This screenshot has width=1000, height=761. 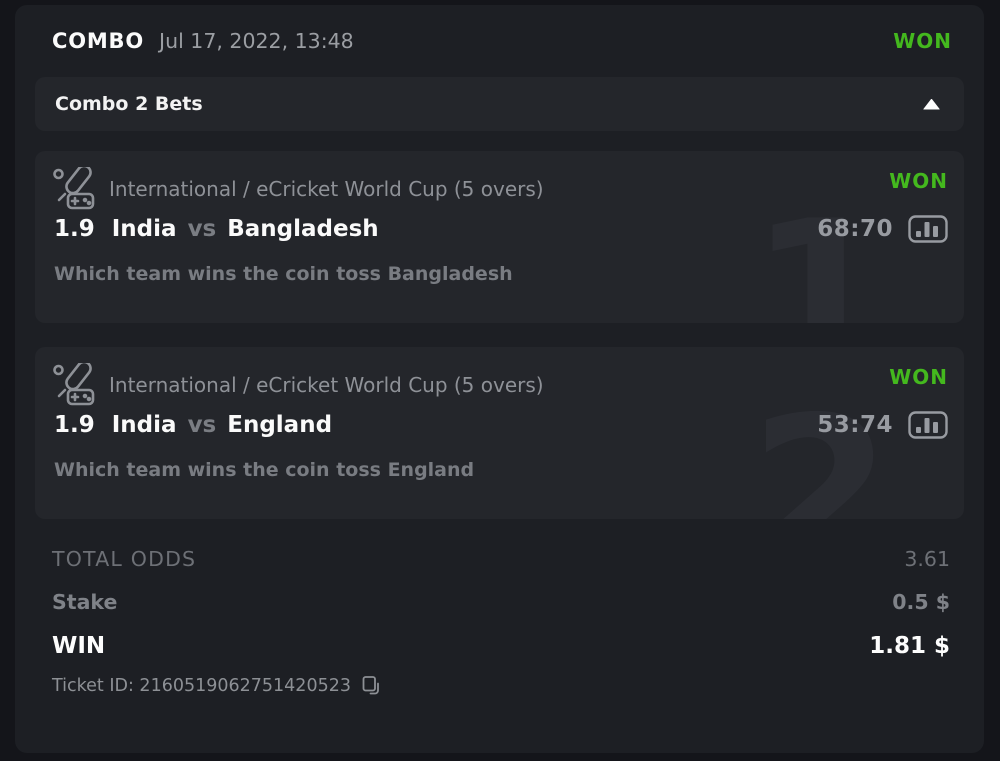 What do you see at coordinates (256, 41) in the screenshot?
I see `bet-date: Jul 17, 2022, 13:48` at bounding box center [256, 41].